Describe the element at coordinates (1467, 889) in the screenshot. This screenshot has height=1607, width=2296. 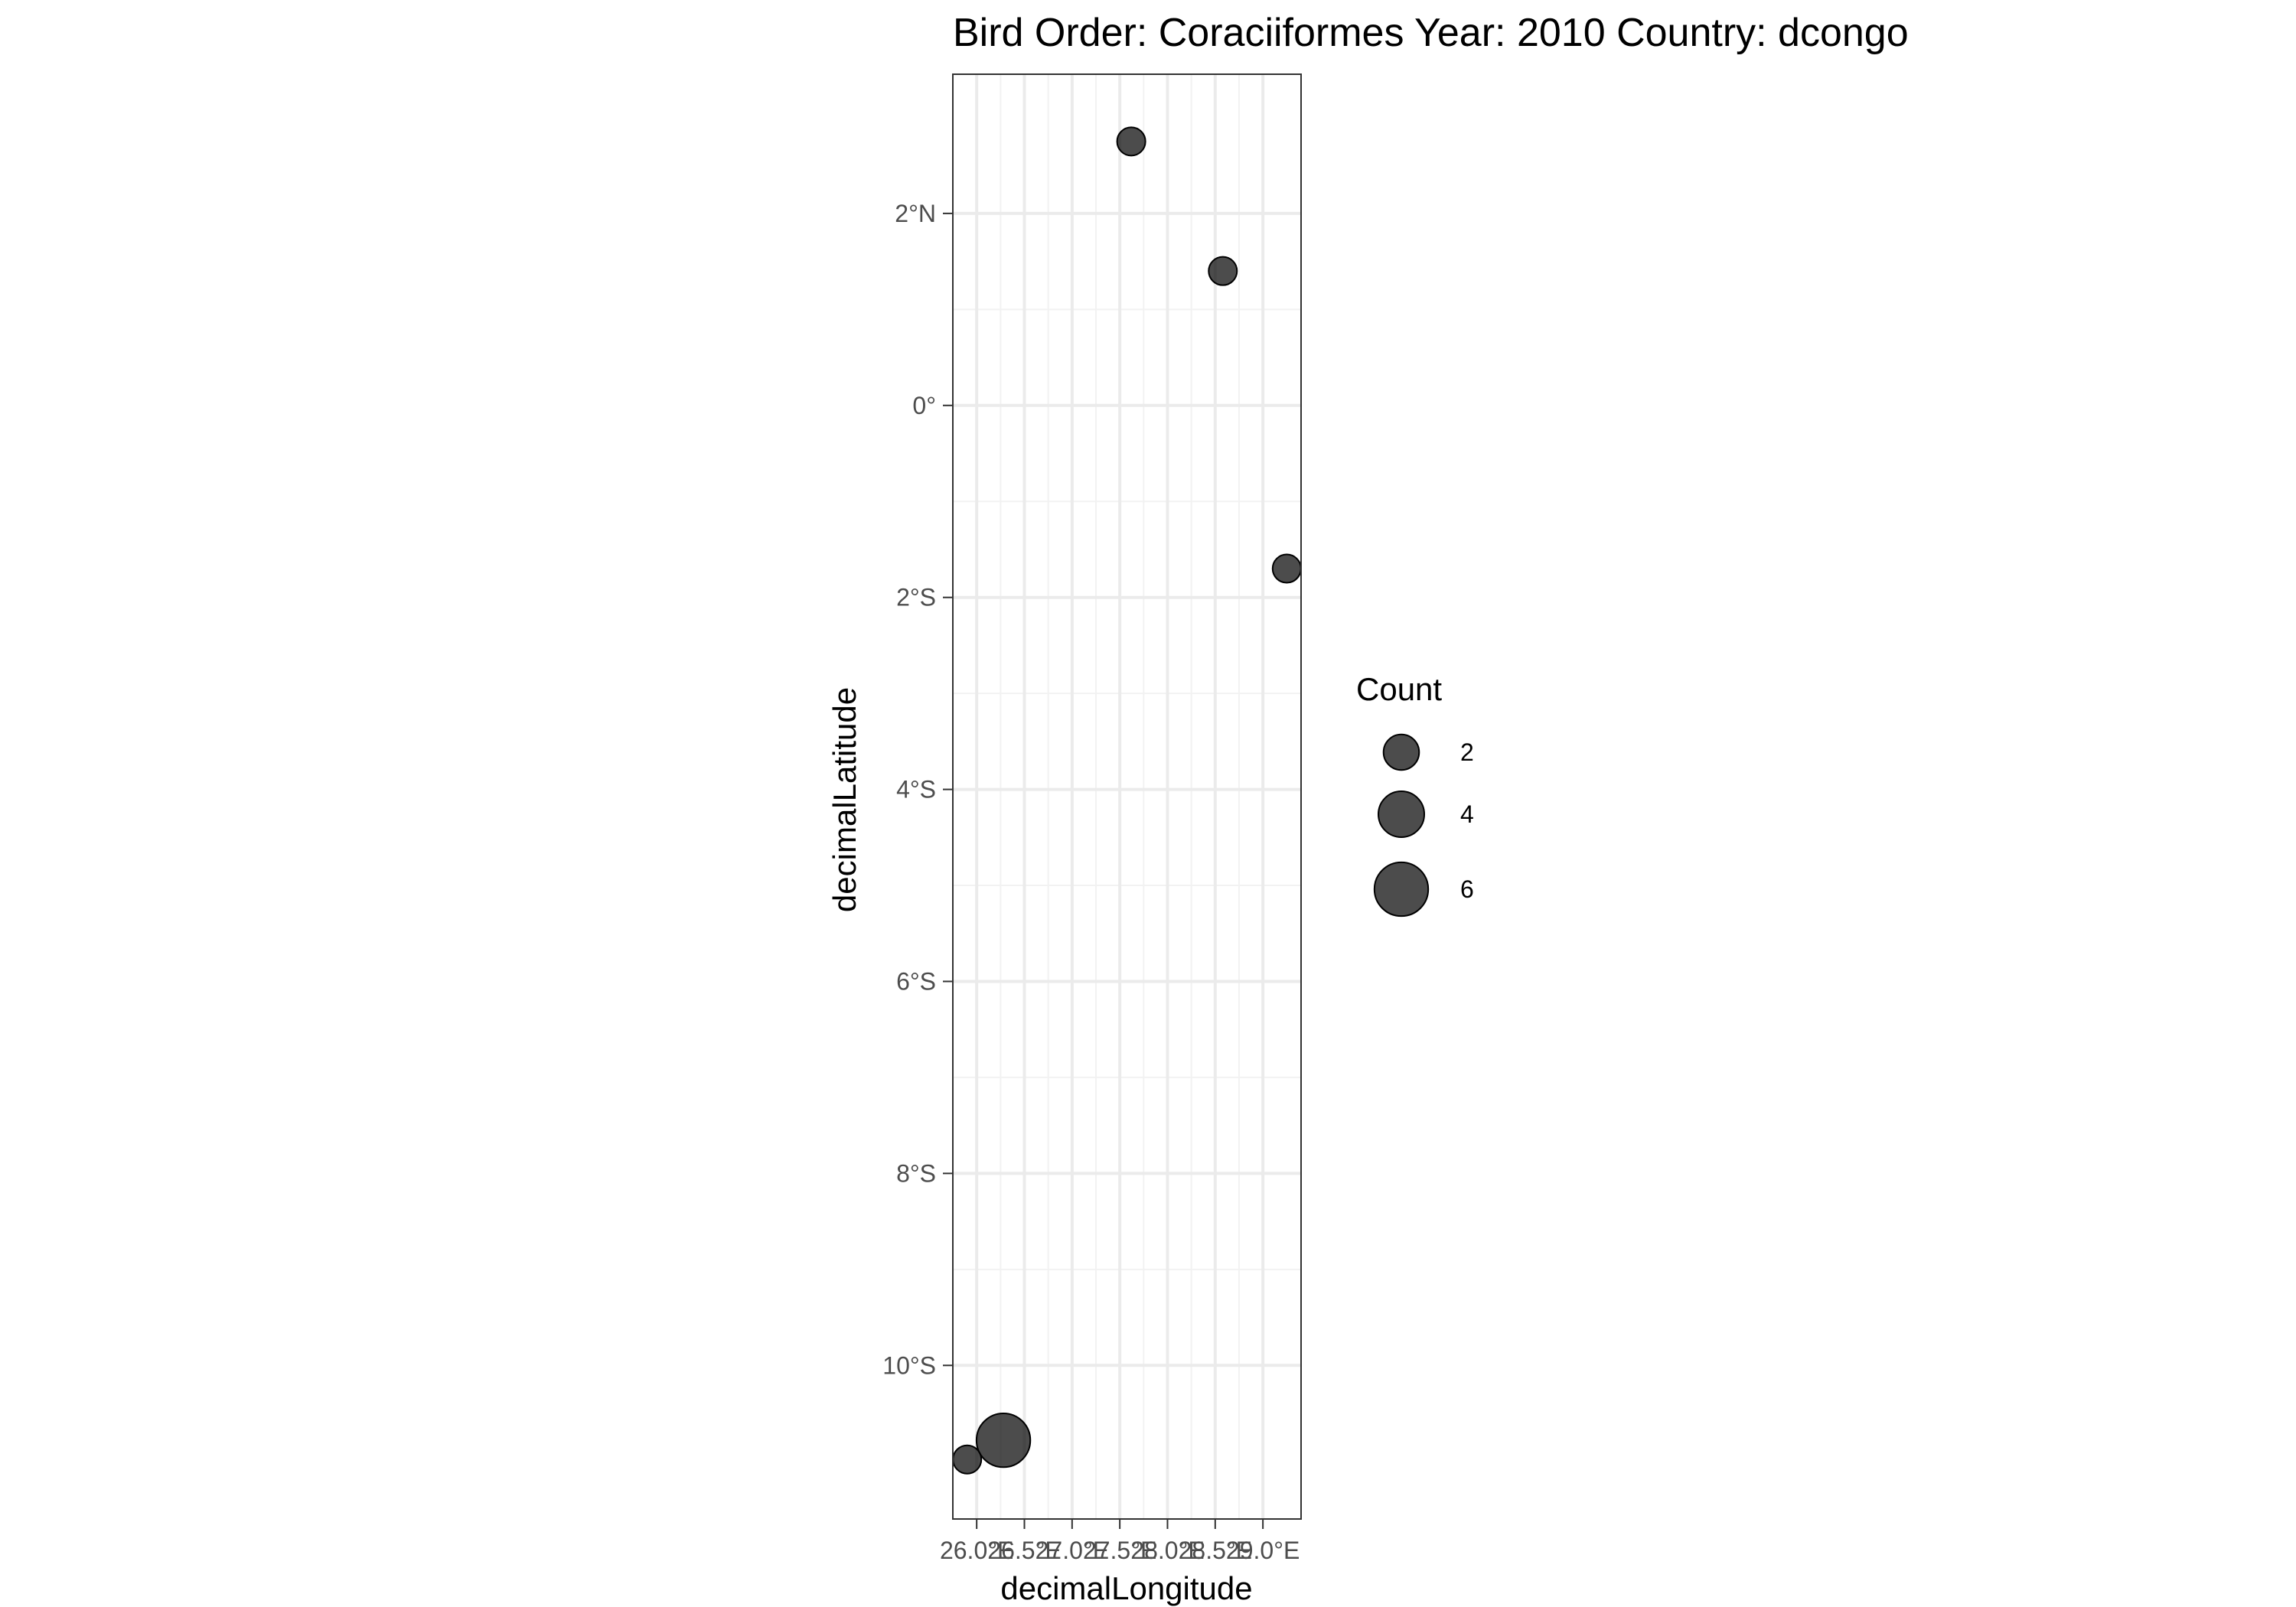
I see `legend-key-label: 6` at that location.